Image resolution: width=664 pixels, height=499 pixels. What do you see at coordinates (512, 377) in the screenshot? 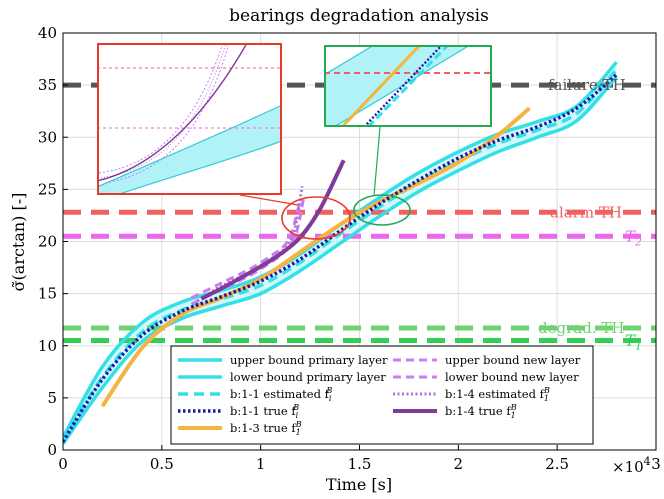
I see `legend-label: lower bound new layer` at bounding box center [512, 377].